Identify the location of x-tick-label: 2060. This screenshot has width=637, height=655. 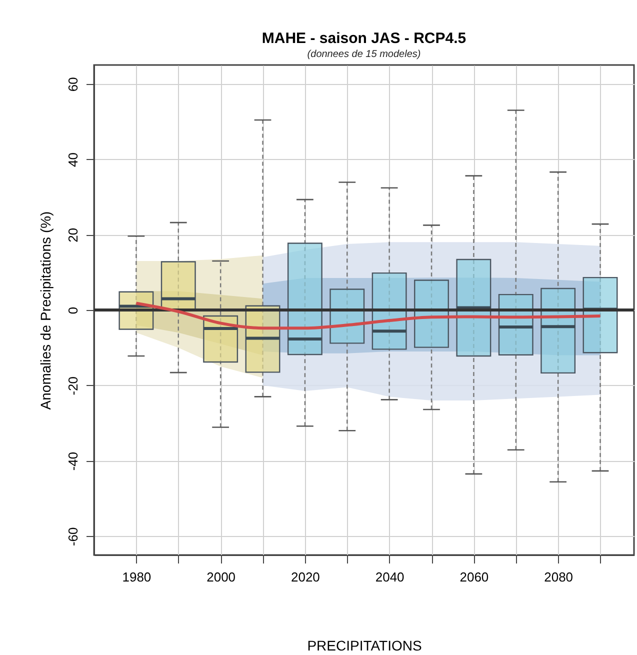
(474, 577).